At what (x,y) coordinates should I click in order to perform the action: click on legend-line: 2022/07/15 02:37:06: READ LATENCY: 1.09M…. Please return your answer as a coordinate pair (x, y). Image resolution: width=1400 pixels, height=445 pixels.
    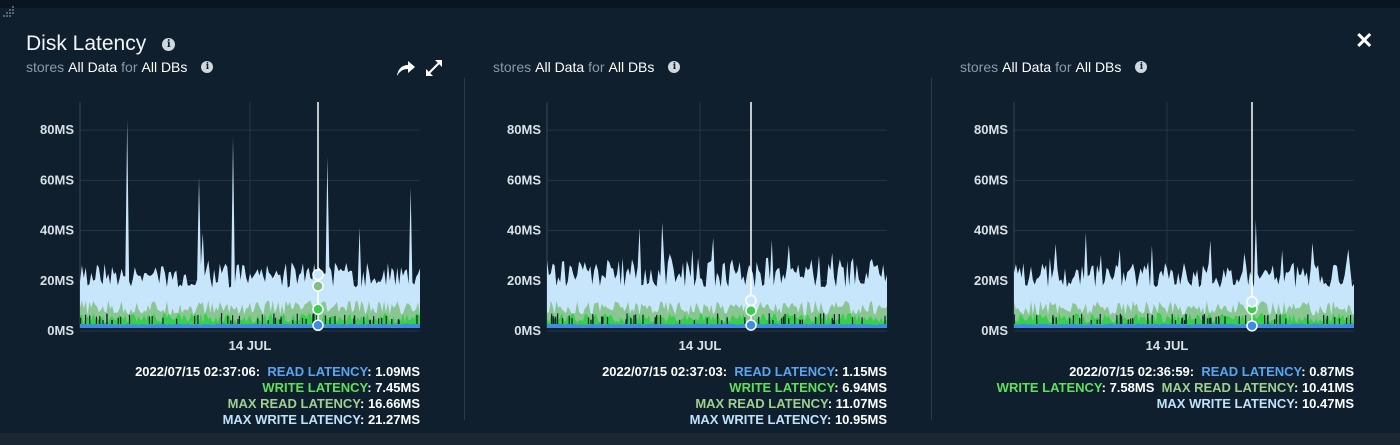
    Looking at the image, I should click on (230, 372).